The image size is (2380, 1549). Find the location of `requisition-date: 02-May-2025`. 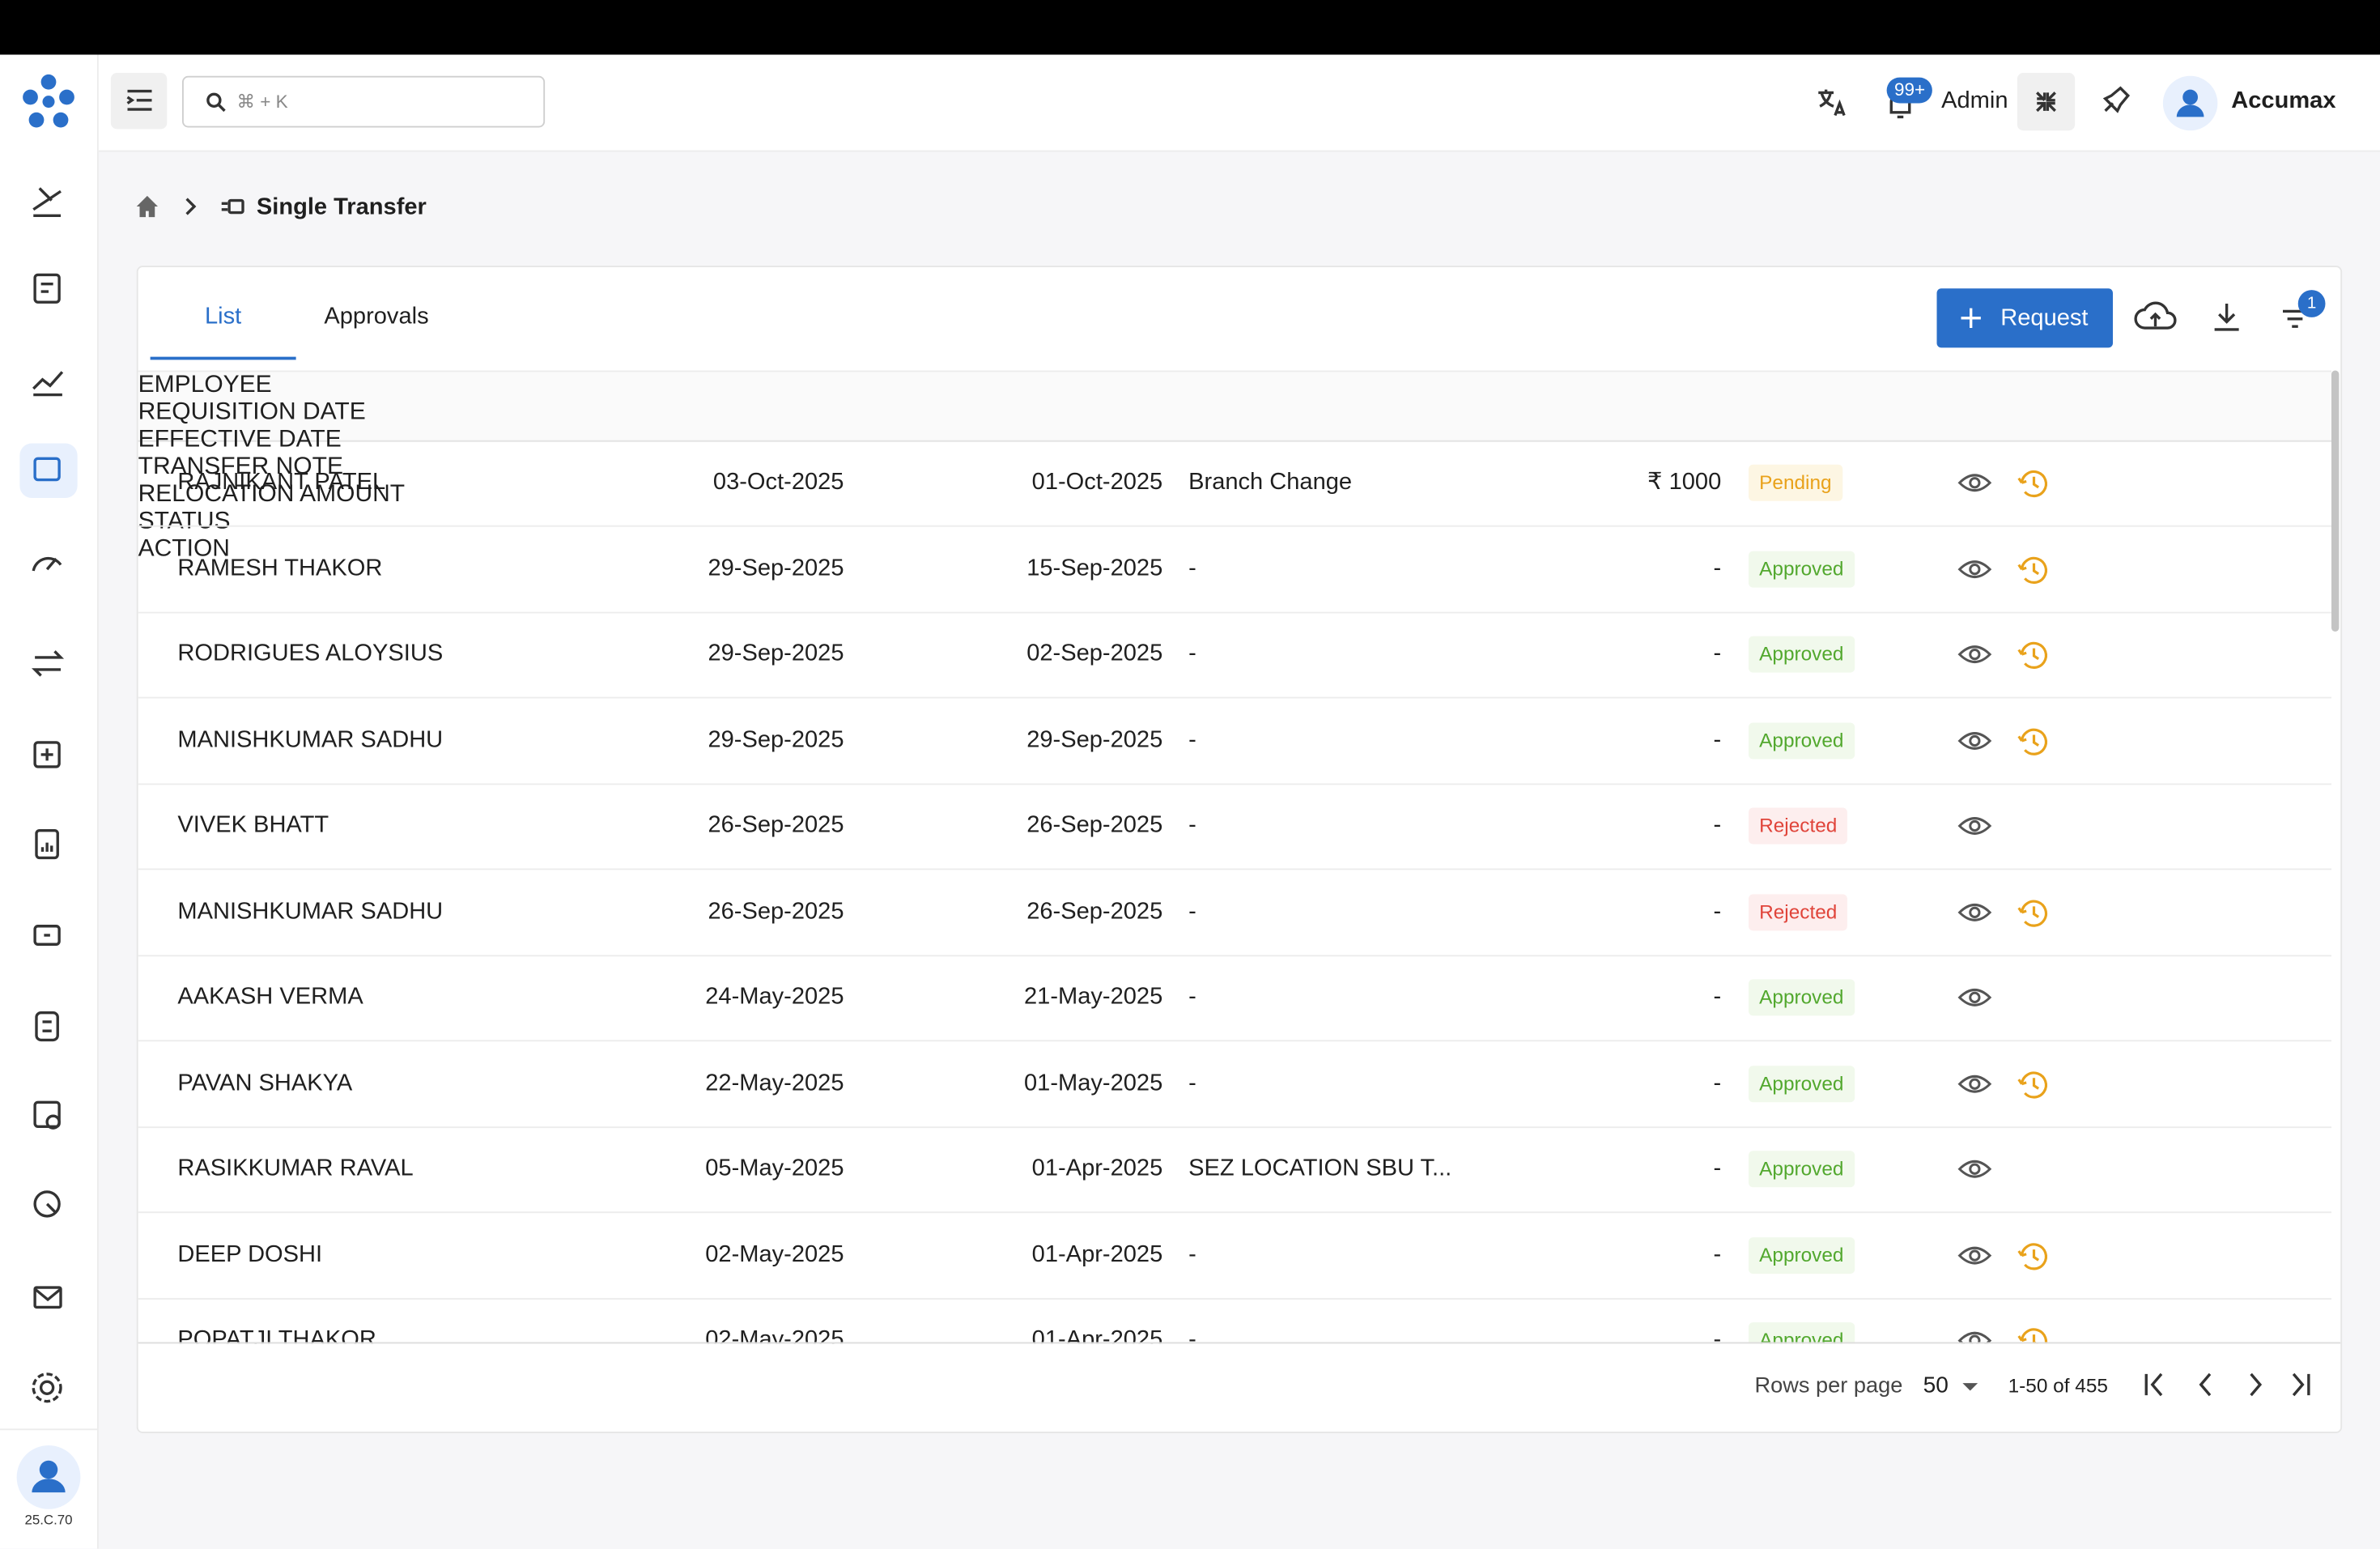

requisition-date: 02-May-2025 is located at coordinates (774, 1253).